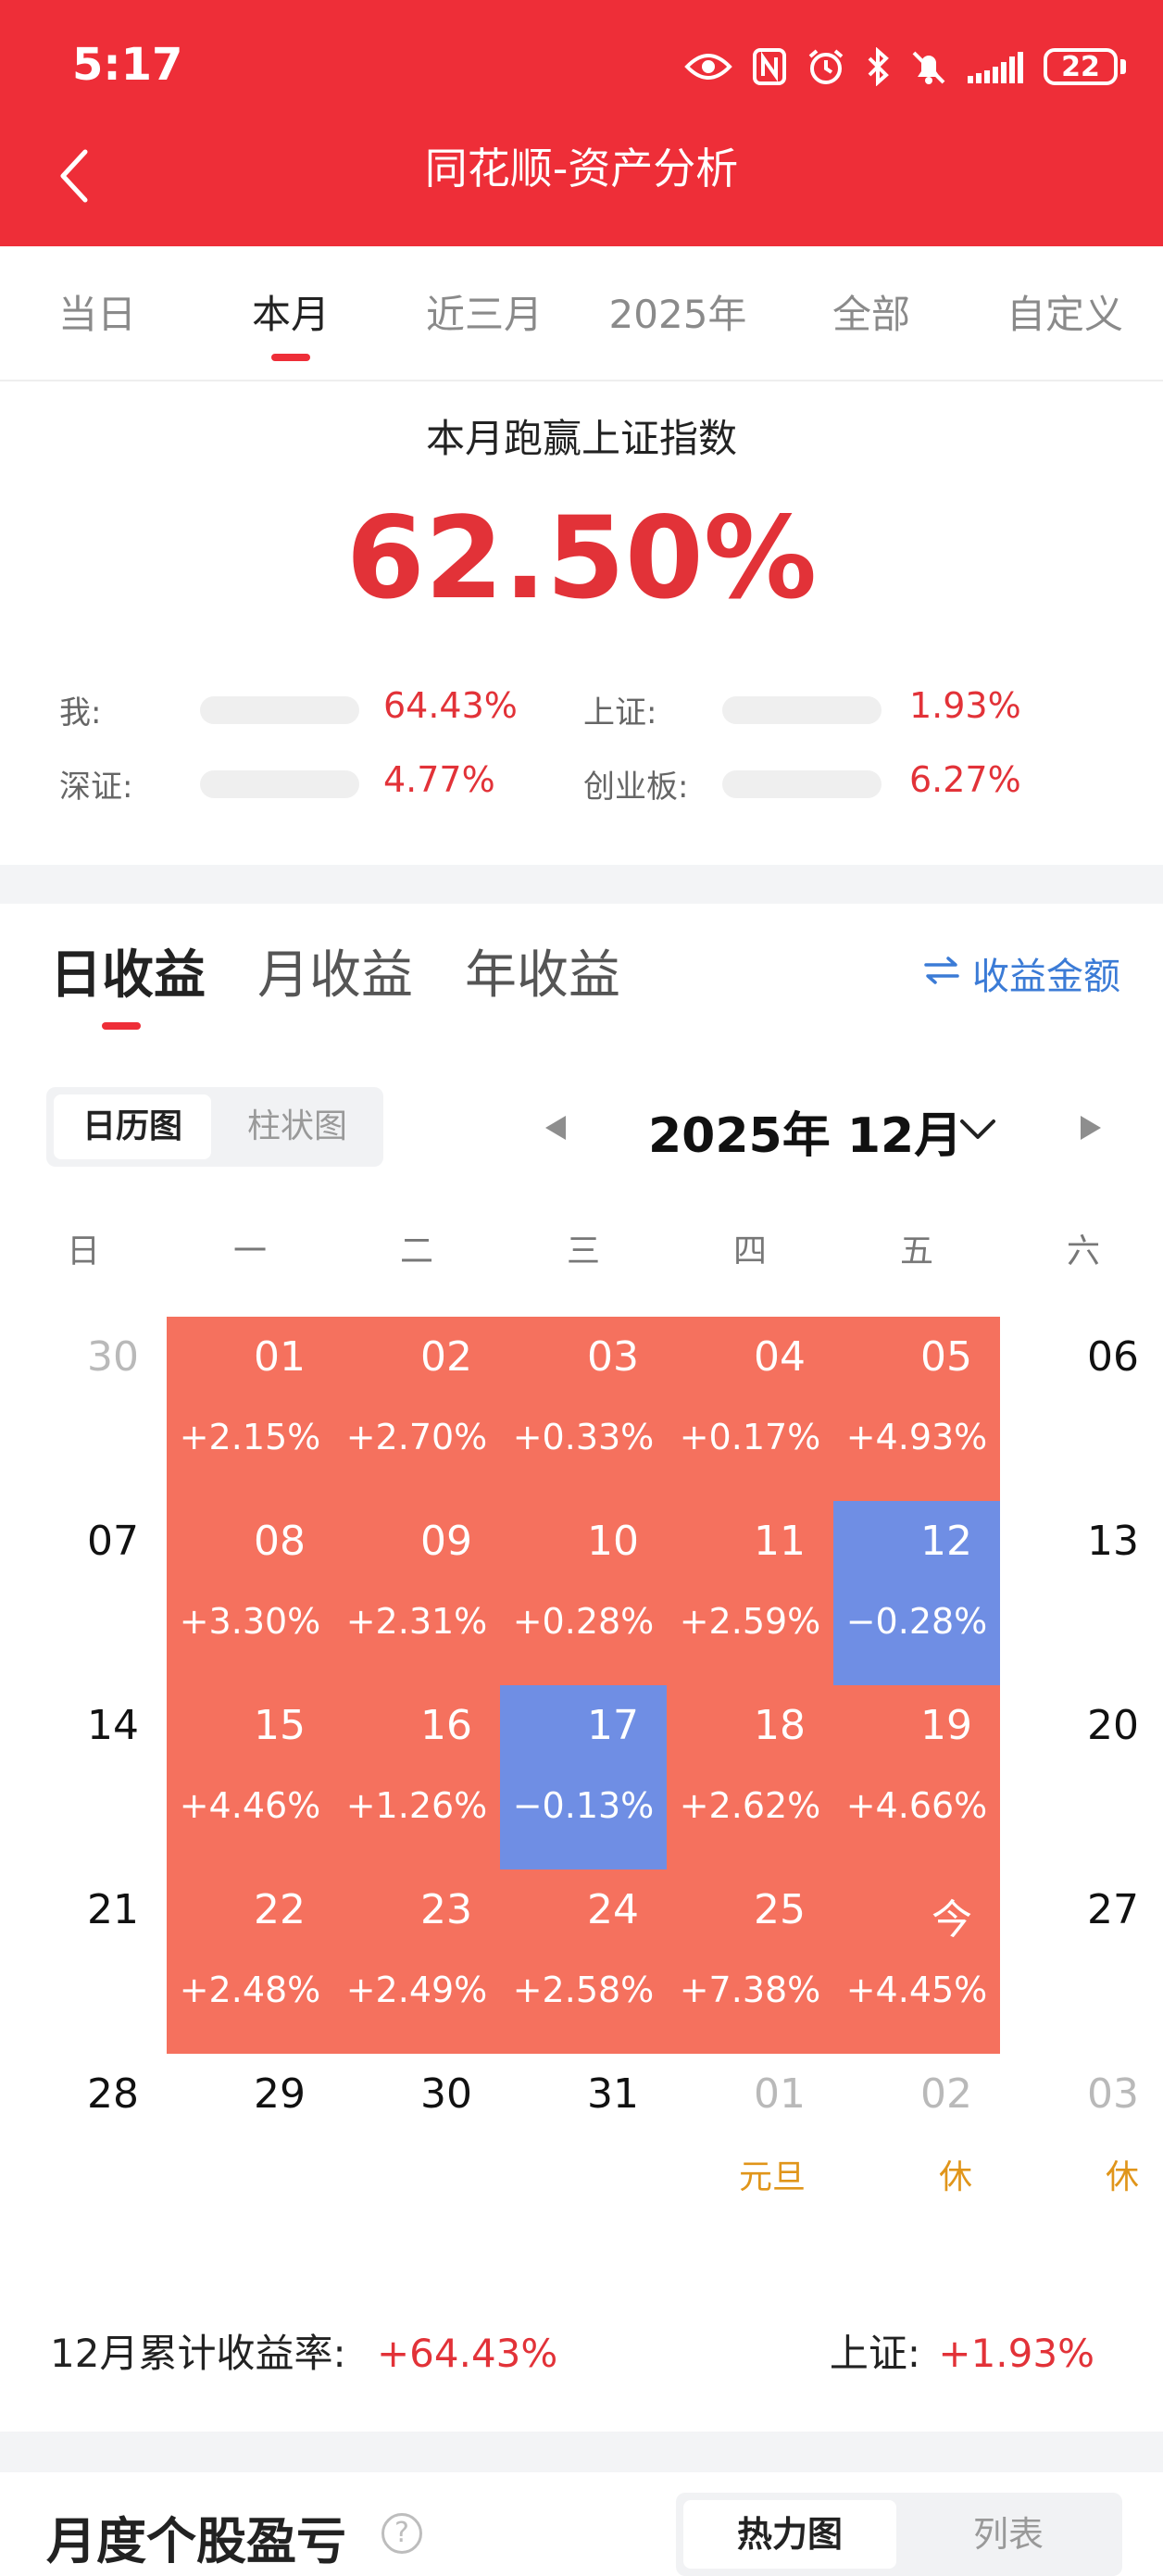 The width and height of the screenshot is (1163, 2576). What do you see at coordinates (250, 1593) in the screenshot?
I see `calendar-day: 08 +3.30%` at bounding box center [250, 1593].